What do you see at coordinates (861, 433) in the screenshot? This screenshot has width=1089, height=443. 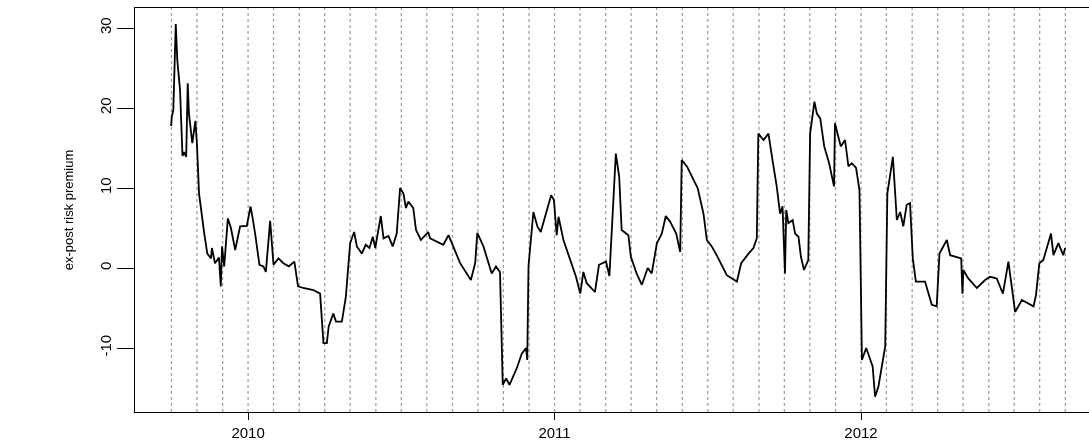 I see `x-tick-label: 2012` at bounding box center [861, 433].